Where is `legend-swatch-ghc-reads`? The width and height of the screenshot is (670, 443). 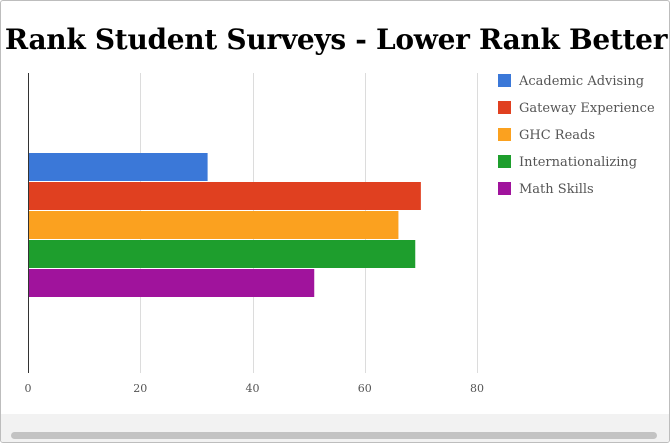 legend-swatch-ghc-reads is located at coordinates (504, 134).